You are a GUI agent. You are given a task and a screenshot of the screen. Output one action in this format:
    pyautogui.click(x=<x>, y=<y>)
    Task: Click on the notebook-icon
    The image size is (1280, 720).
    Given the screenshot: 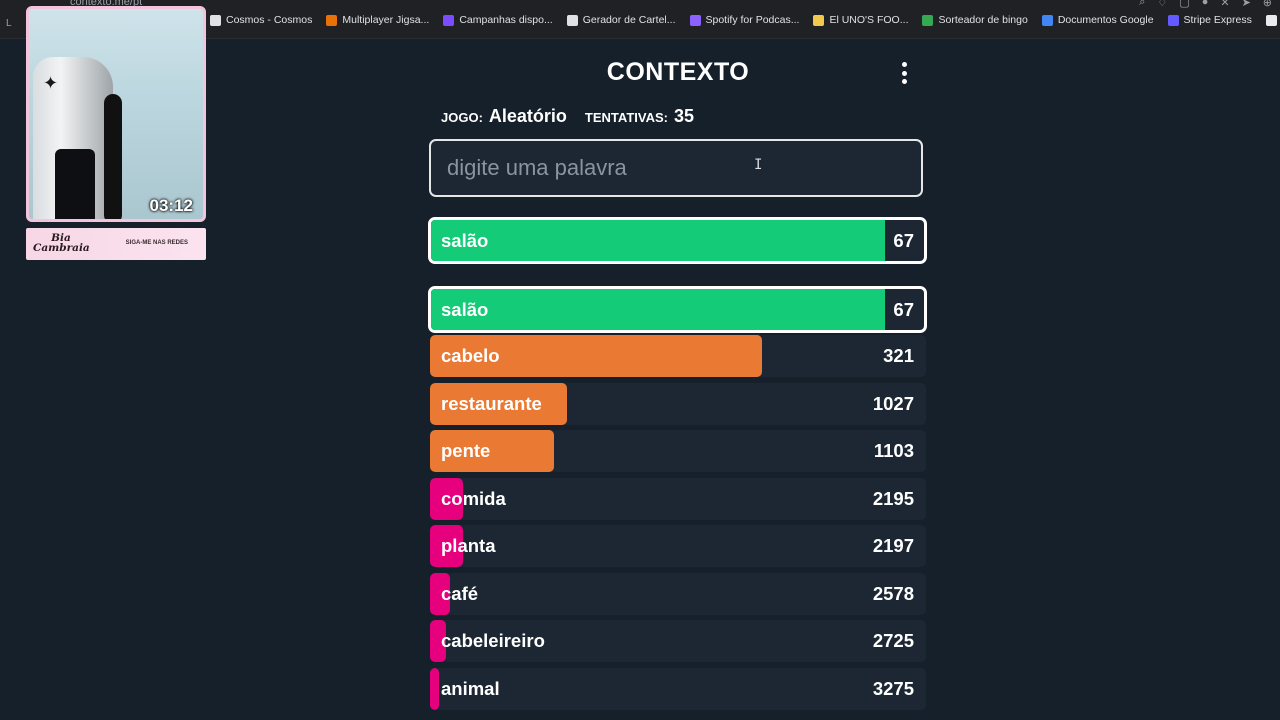 What is the action you would take?
    pyautogui.click(x=1271, y=20)
    